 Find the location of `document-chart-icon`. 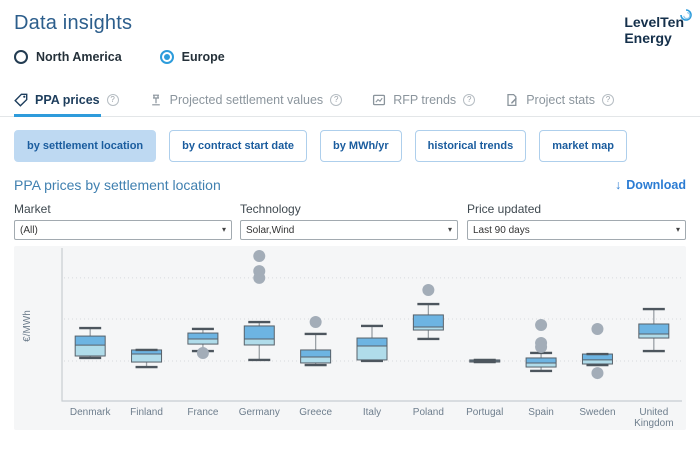

document-chart-icon is located at coordinates (379, 100).